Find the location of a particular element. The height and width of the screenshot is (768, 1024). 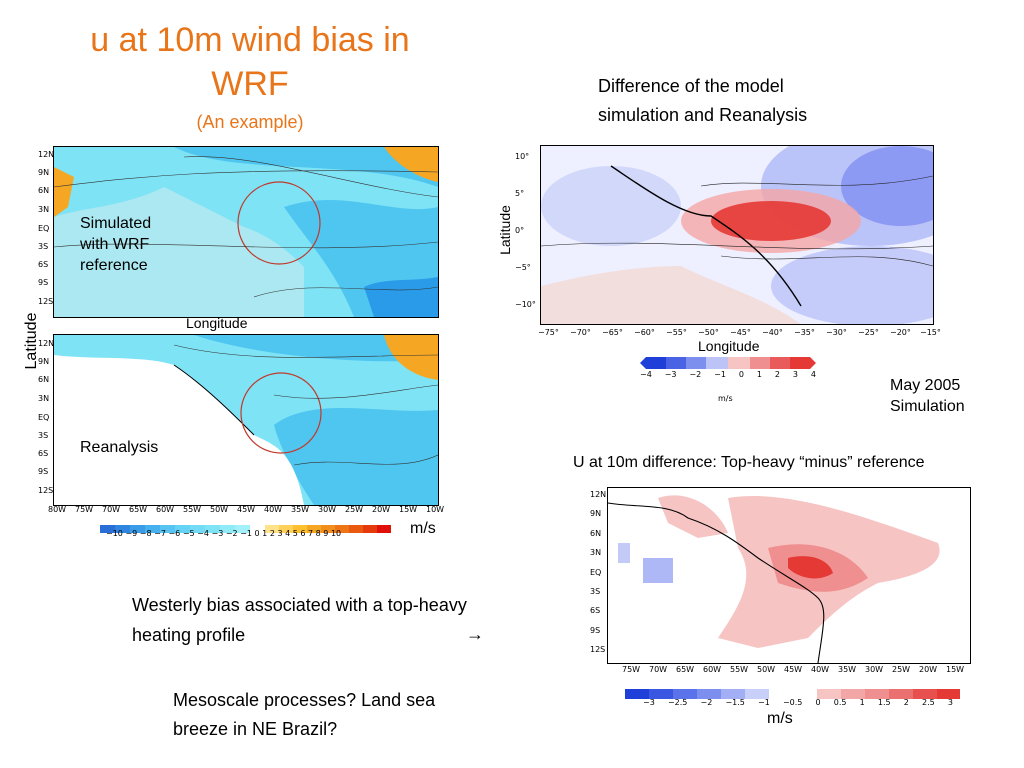

slide-title-line1: u at 10m wind bias in is located at coordinates (250, 40).